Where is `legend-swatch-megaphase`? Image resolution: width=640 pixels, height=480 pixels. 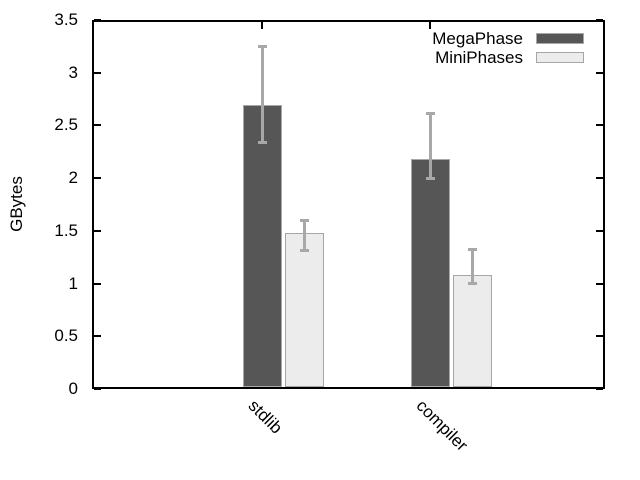
legend-swatch-megaphase is located at coordinates (560, 38).